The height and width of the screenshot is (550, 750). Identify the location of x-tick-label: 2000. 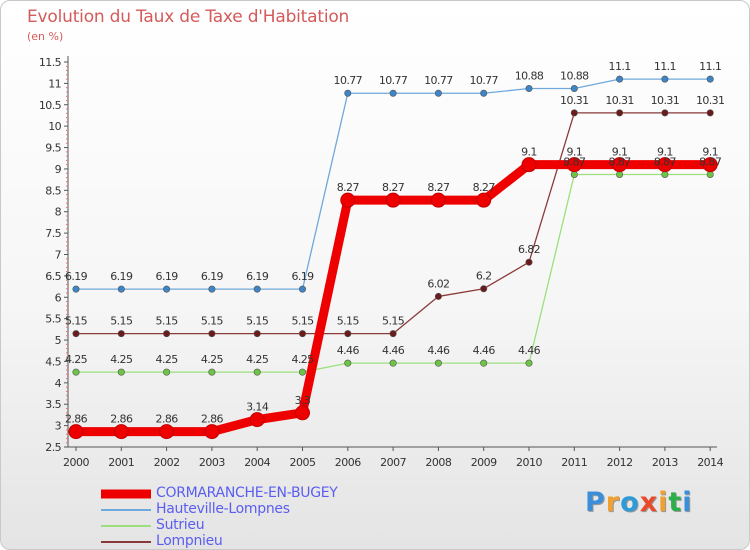
(76, 462).